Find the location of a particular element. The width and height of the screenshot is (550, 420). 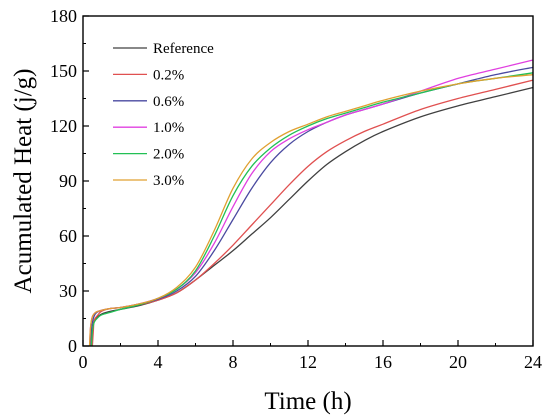

y-tick-label: 150 is located at coordinates (63, 71).